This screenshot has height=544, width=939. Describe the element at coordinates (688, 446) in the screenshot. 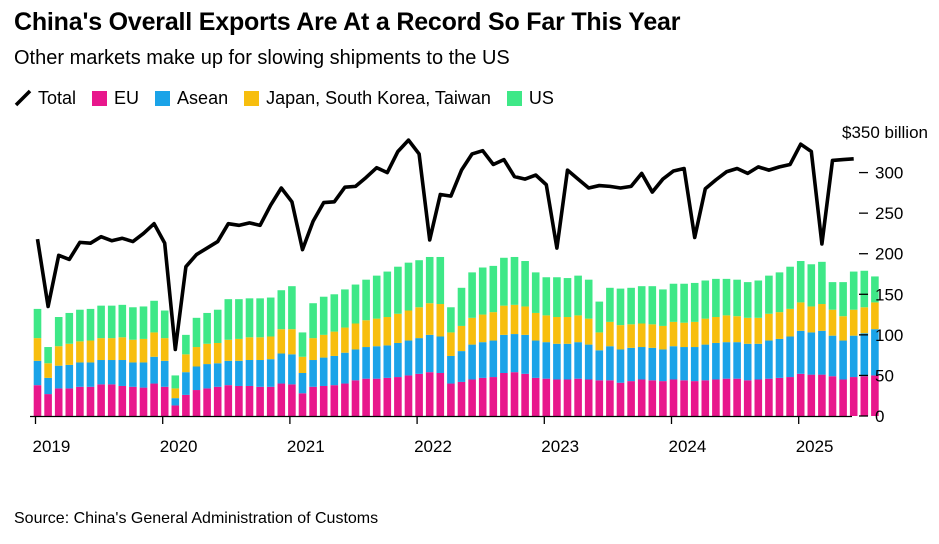

I see `x-tick-label-2024: 2024` at that location.